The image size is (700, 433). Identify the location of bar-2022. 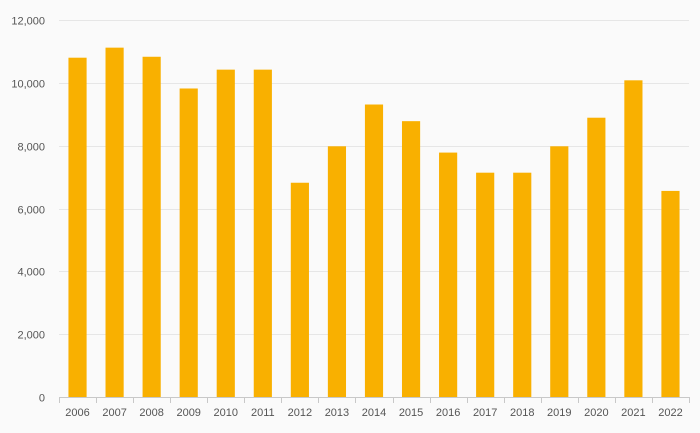
(670, 293).